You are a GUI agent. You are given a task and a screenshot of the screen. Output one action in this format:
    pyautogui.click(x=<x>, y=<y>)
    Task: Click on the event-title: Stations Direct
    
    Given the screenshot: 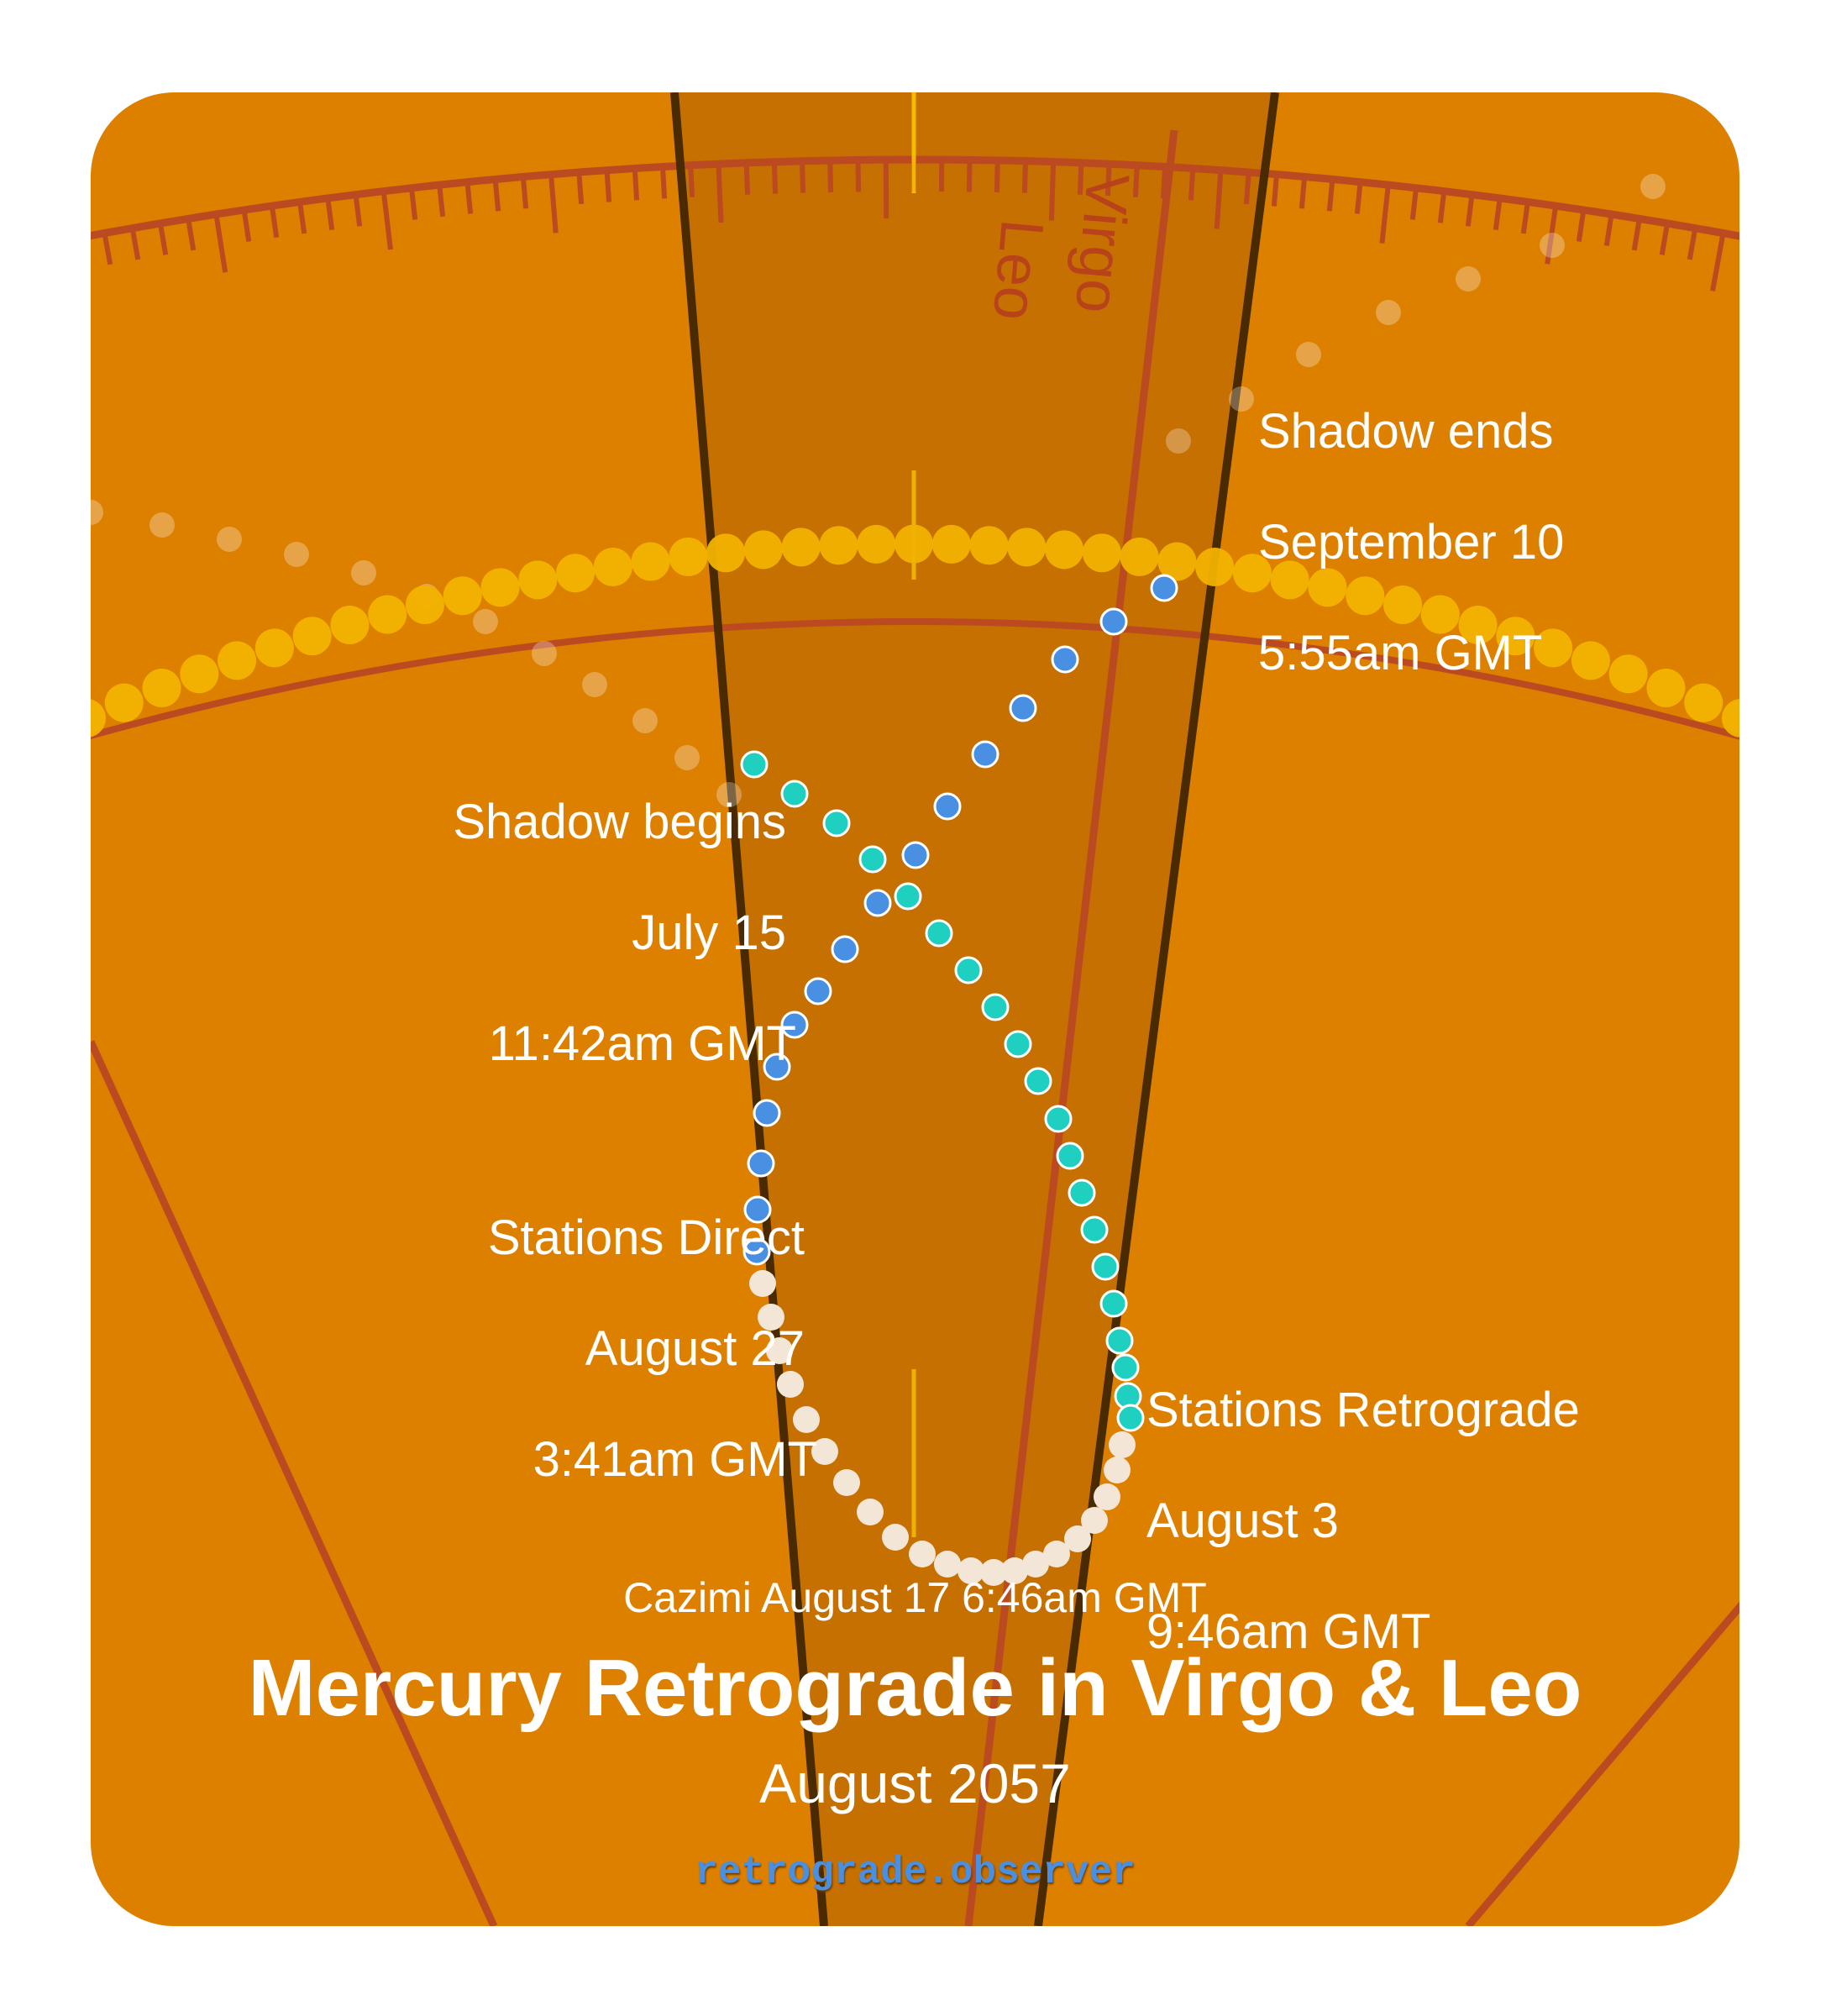 What is the action you would take?
    pyautogui.click(x=646, y=1237)
    